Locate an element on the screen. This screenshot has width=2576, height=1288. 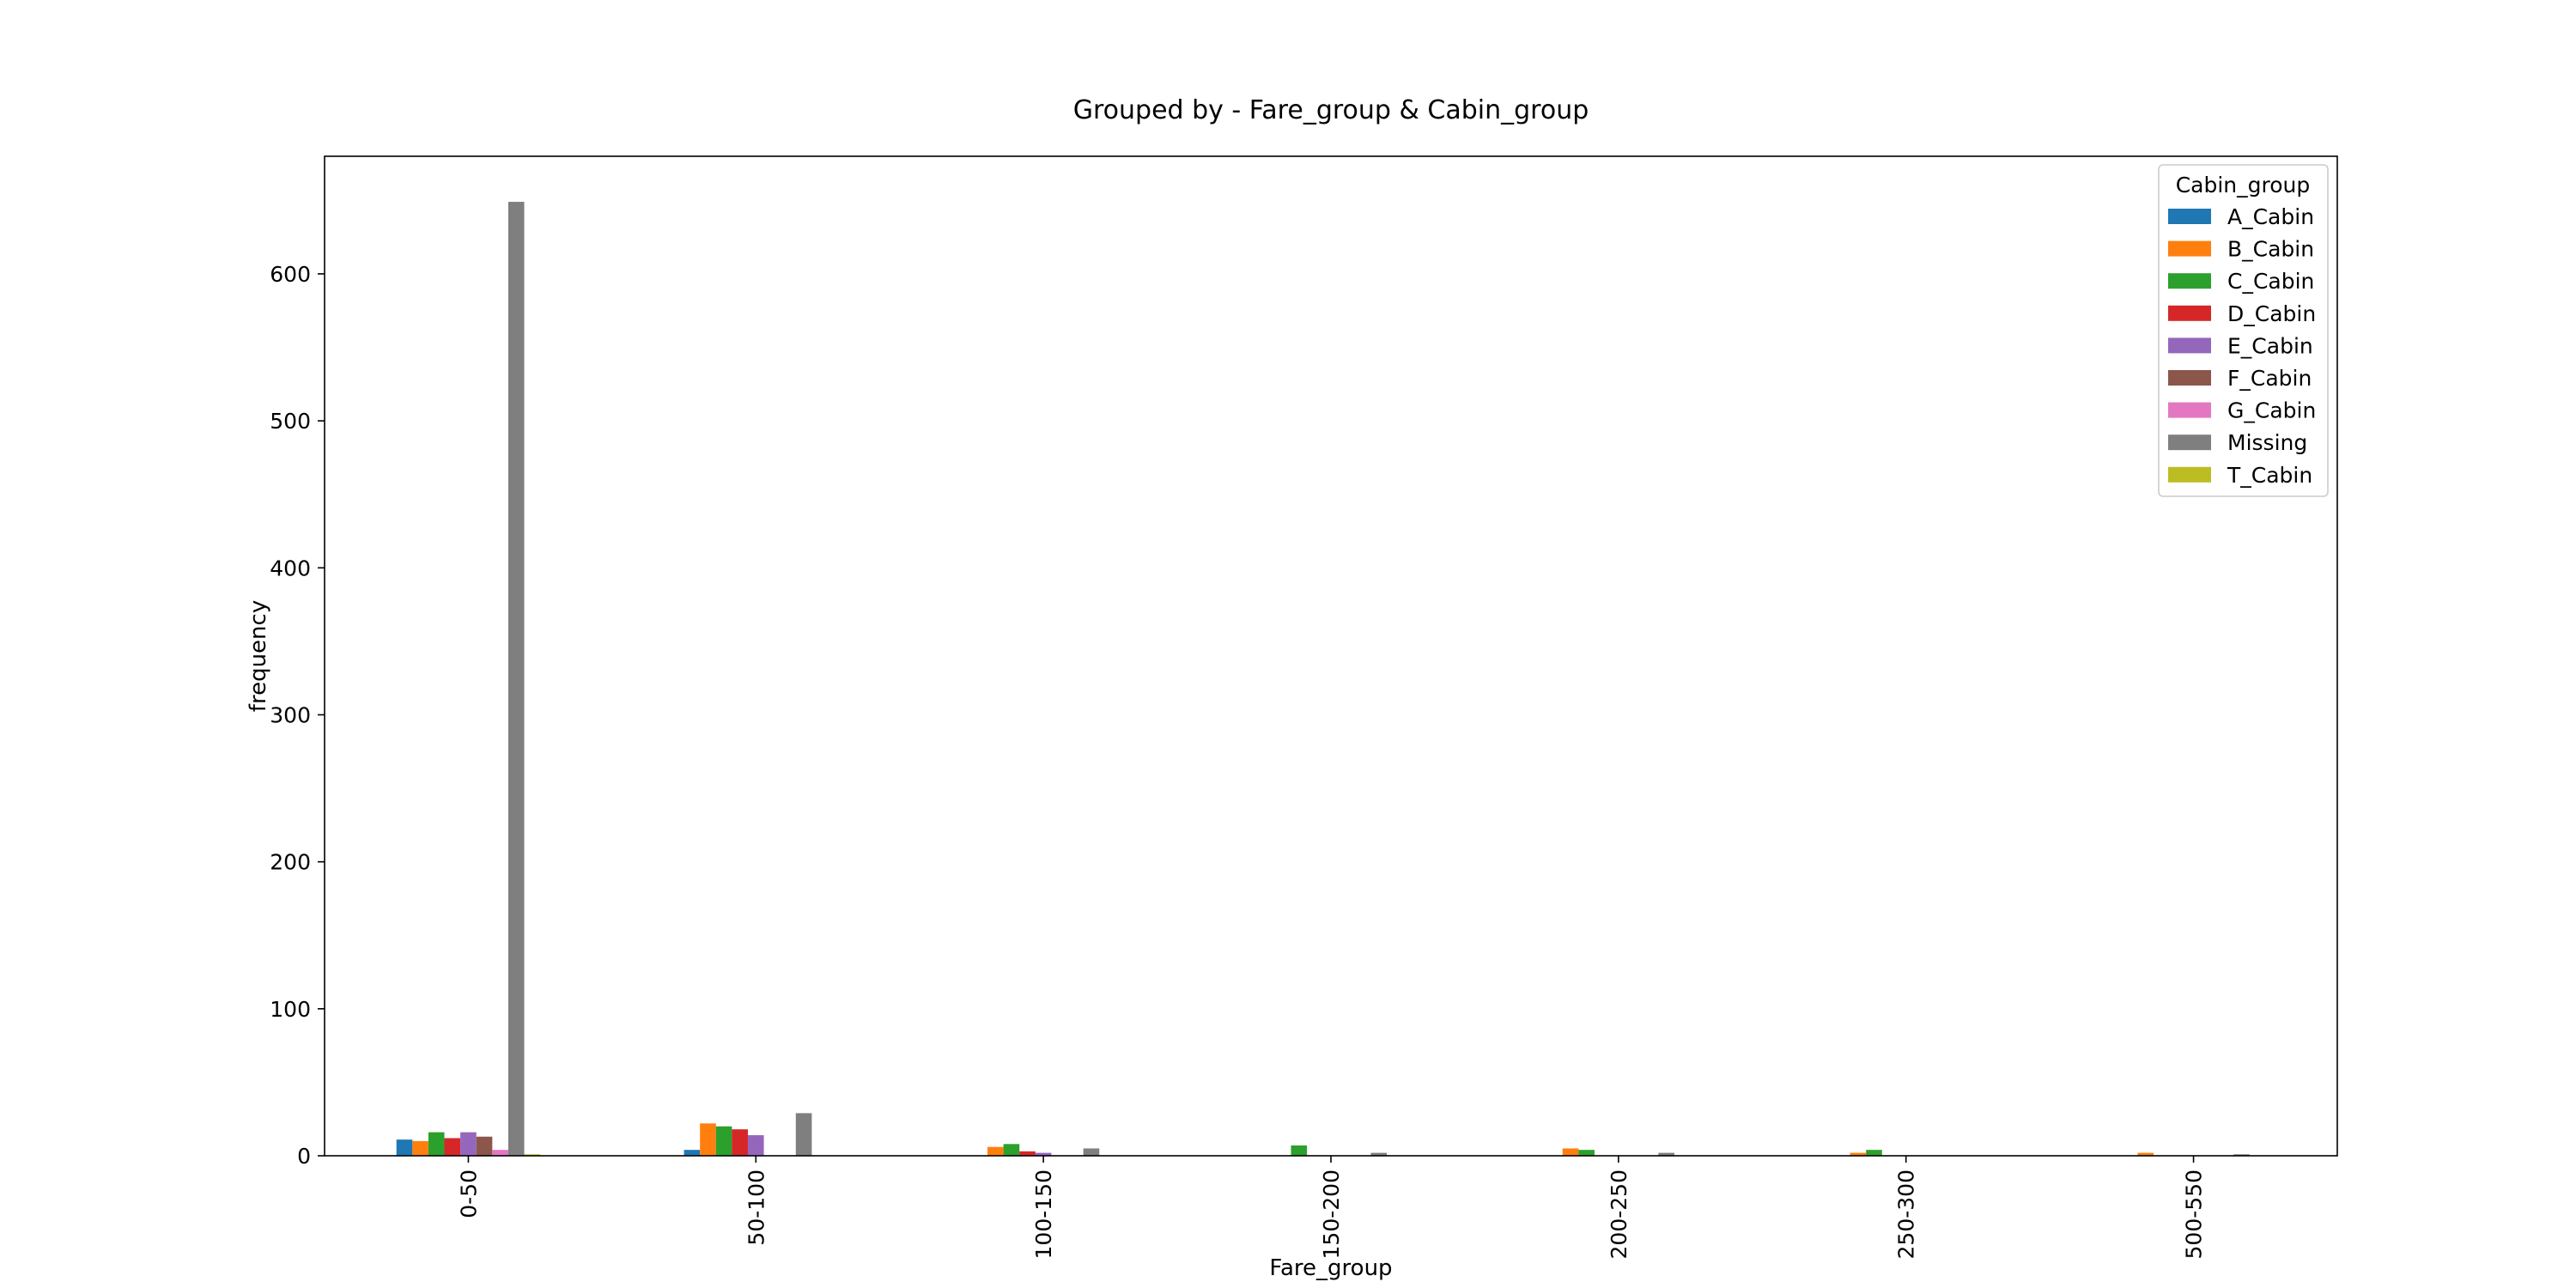
y-tick-label: 300 is located at coordinates (291, 715).